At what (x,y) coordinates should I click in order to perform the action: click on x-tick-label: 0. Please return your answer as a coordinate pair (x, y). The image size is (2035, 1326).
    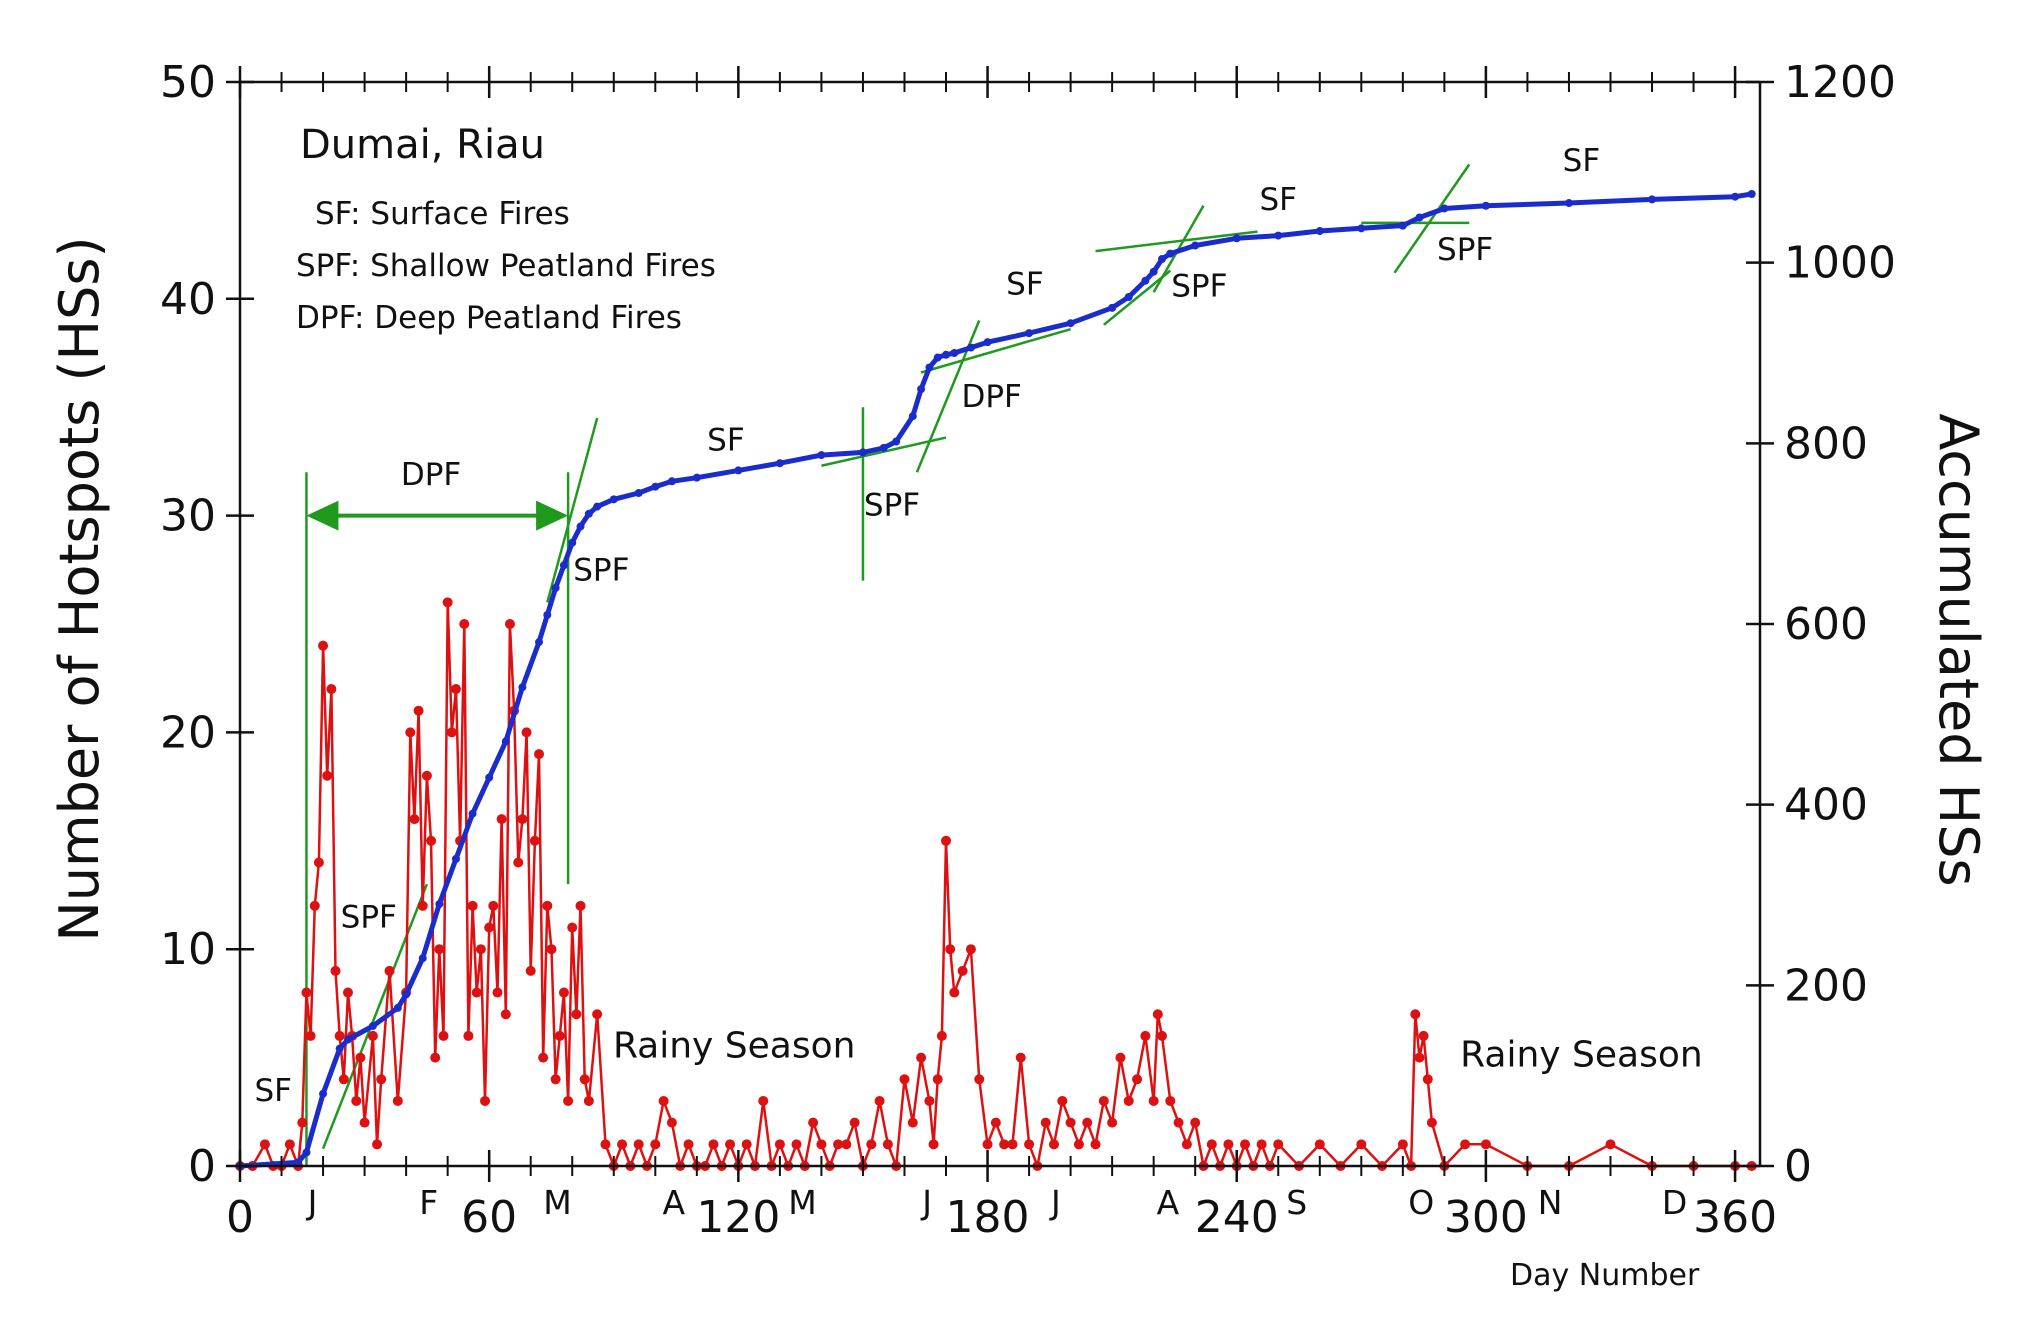
    Looking at the image, I should click on (240, 1217).